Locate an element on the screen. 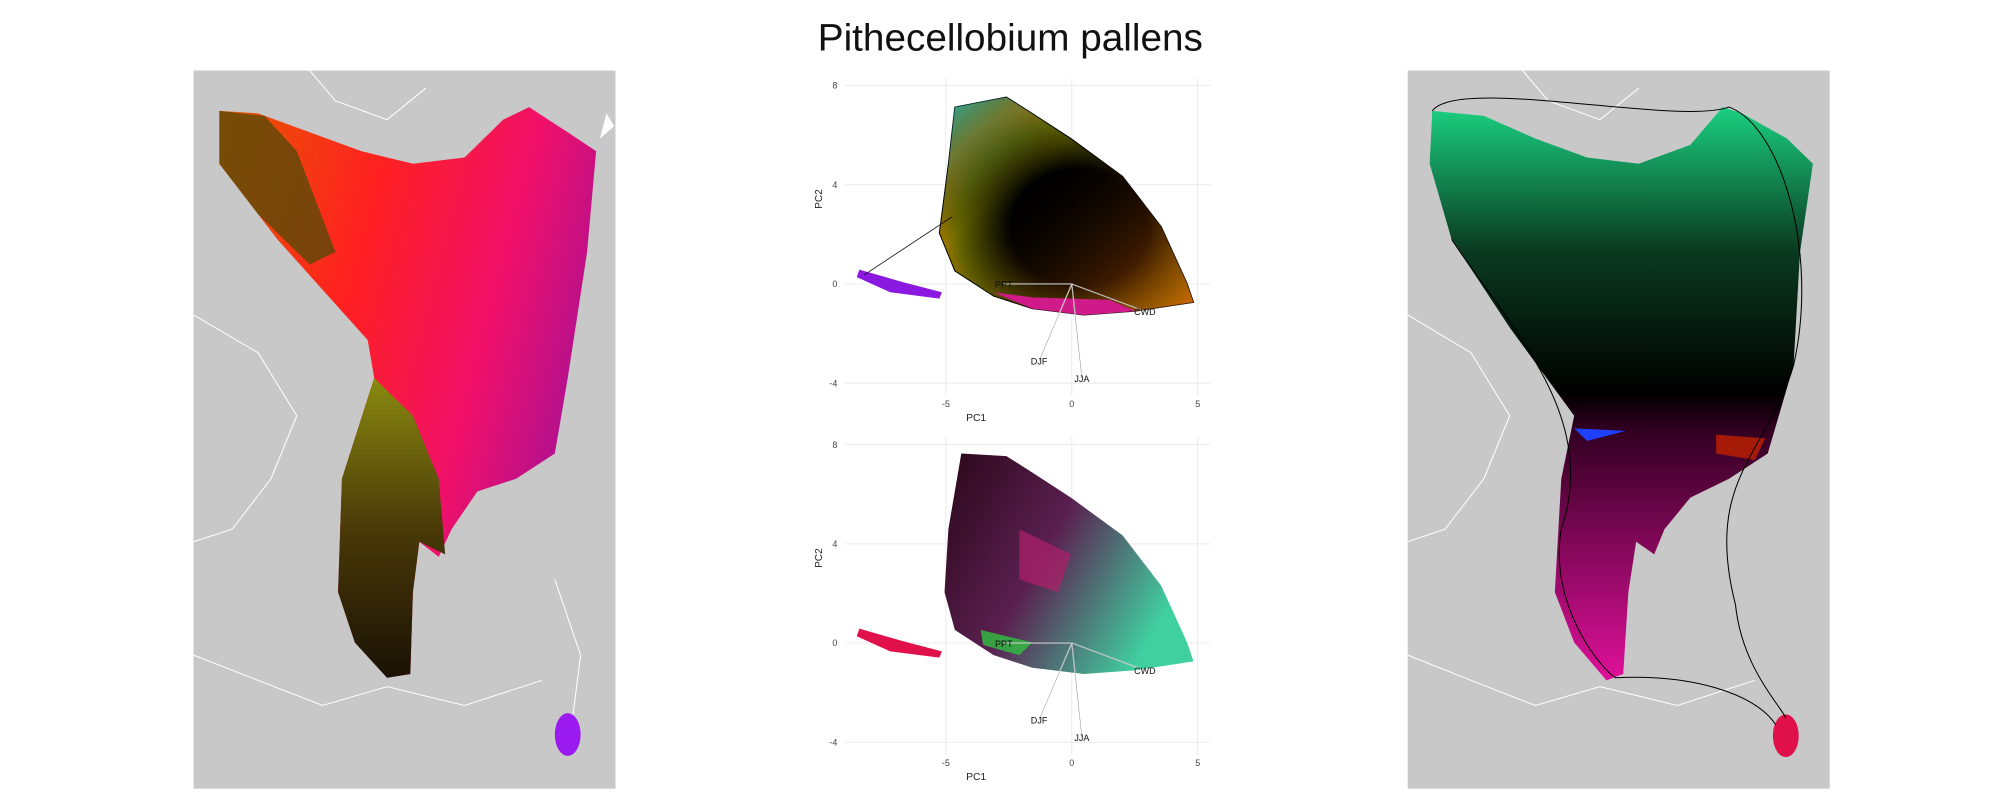 Image resolution: width=2000 pixels, height=800 pixels. scatter-bottom-annotations: PPT CWD DJF JJA is located at coordinates (1075, 691).